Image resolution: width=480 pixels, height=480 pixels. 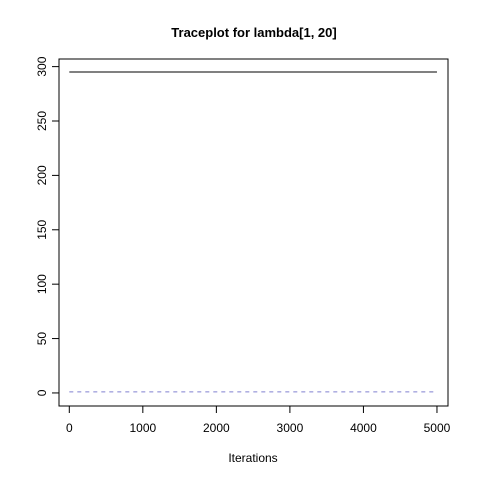 I want to click on y-axis: 0 50 100 150 200 250 300, so click(x=47, y=226).